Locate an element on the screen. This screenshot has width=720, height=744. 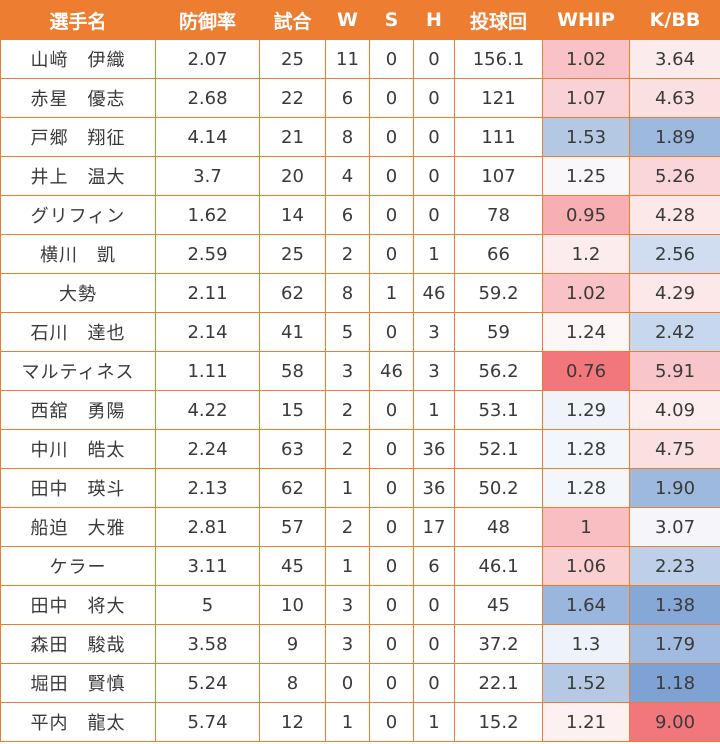
innings-cell: 53.1 is located at coordinates (498, 410).